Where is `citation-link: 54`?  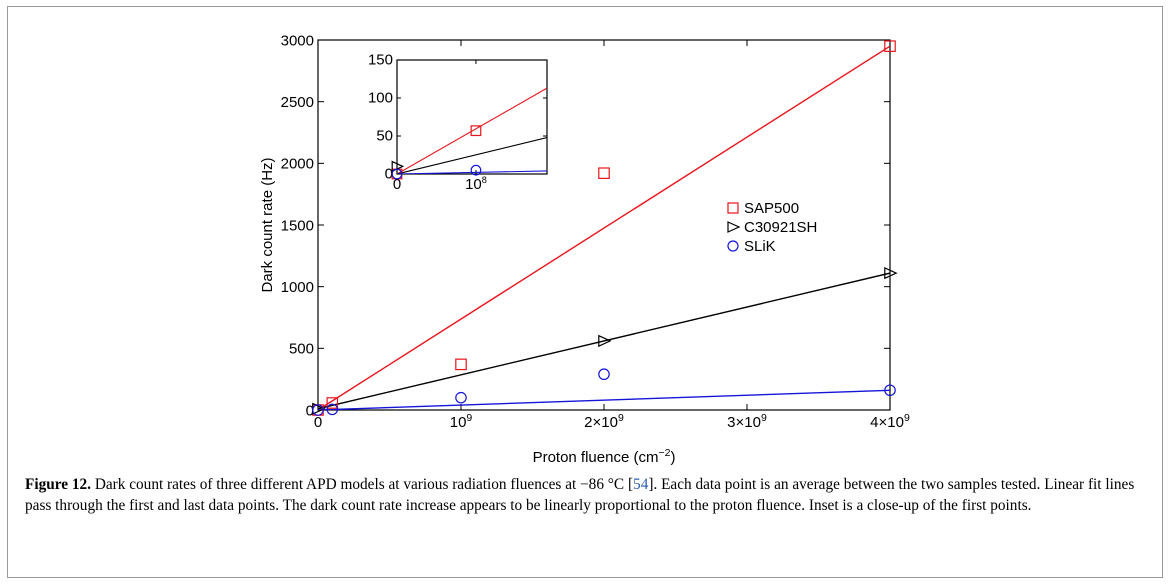 citation-link: 54 is located at coordinates (641, 484).